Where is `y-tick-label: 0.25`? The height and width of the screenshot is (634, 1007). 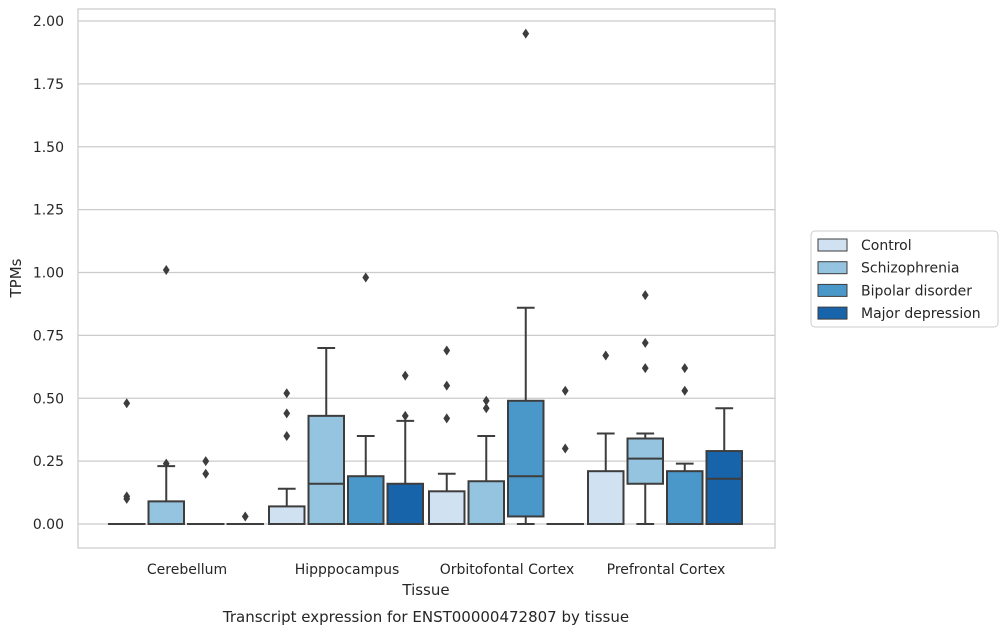
y-tick-label: 0.25 is located at coordinates (48, 462).